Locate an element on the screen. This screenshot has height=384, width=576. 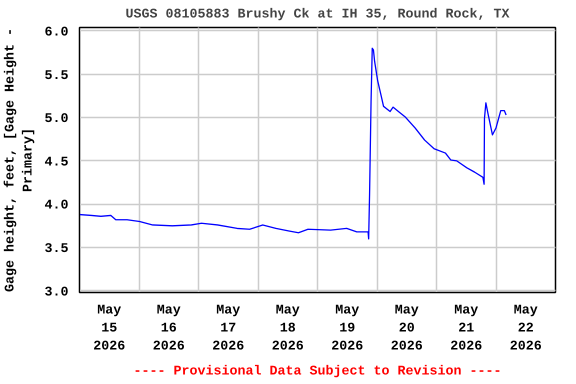
x-tick-label: May 20 2026 is located at coordinates (406, 329).